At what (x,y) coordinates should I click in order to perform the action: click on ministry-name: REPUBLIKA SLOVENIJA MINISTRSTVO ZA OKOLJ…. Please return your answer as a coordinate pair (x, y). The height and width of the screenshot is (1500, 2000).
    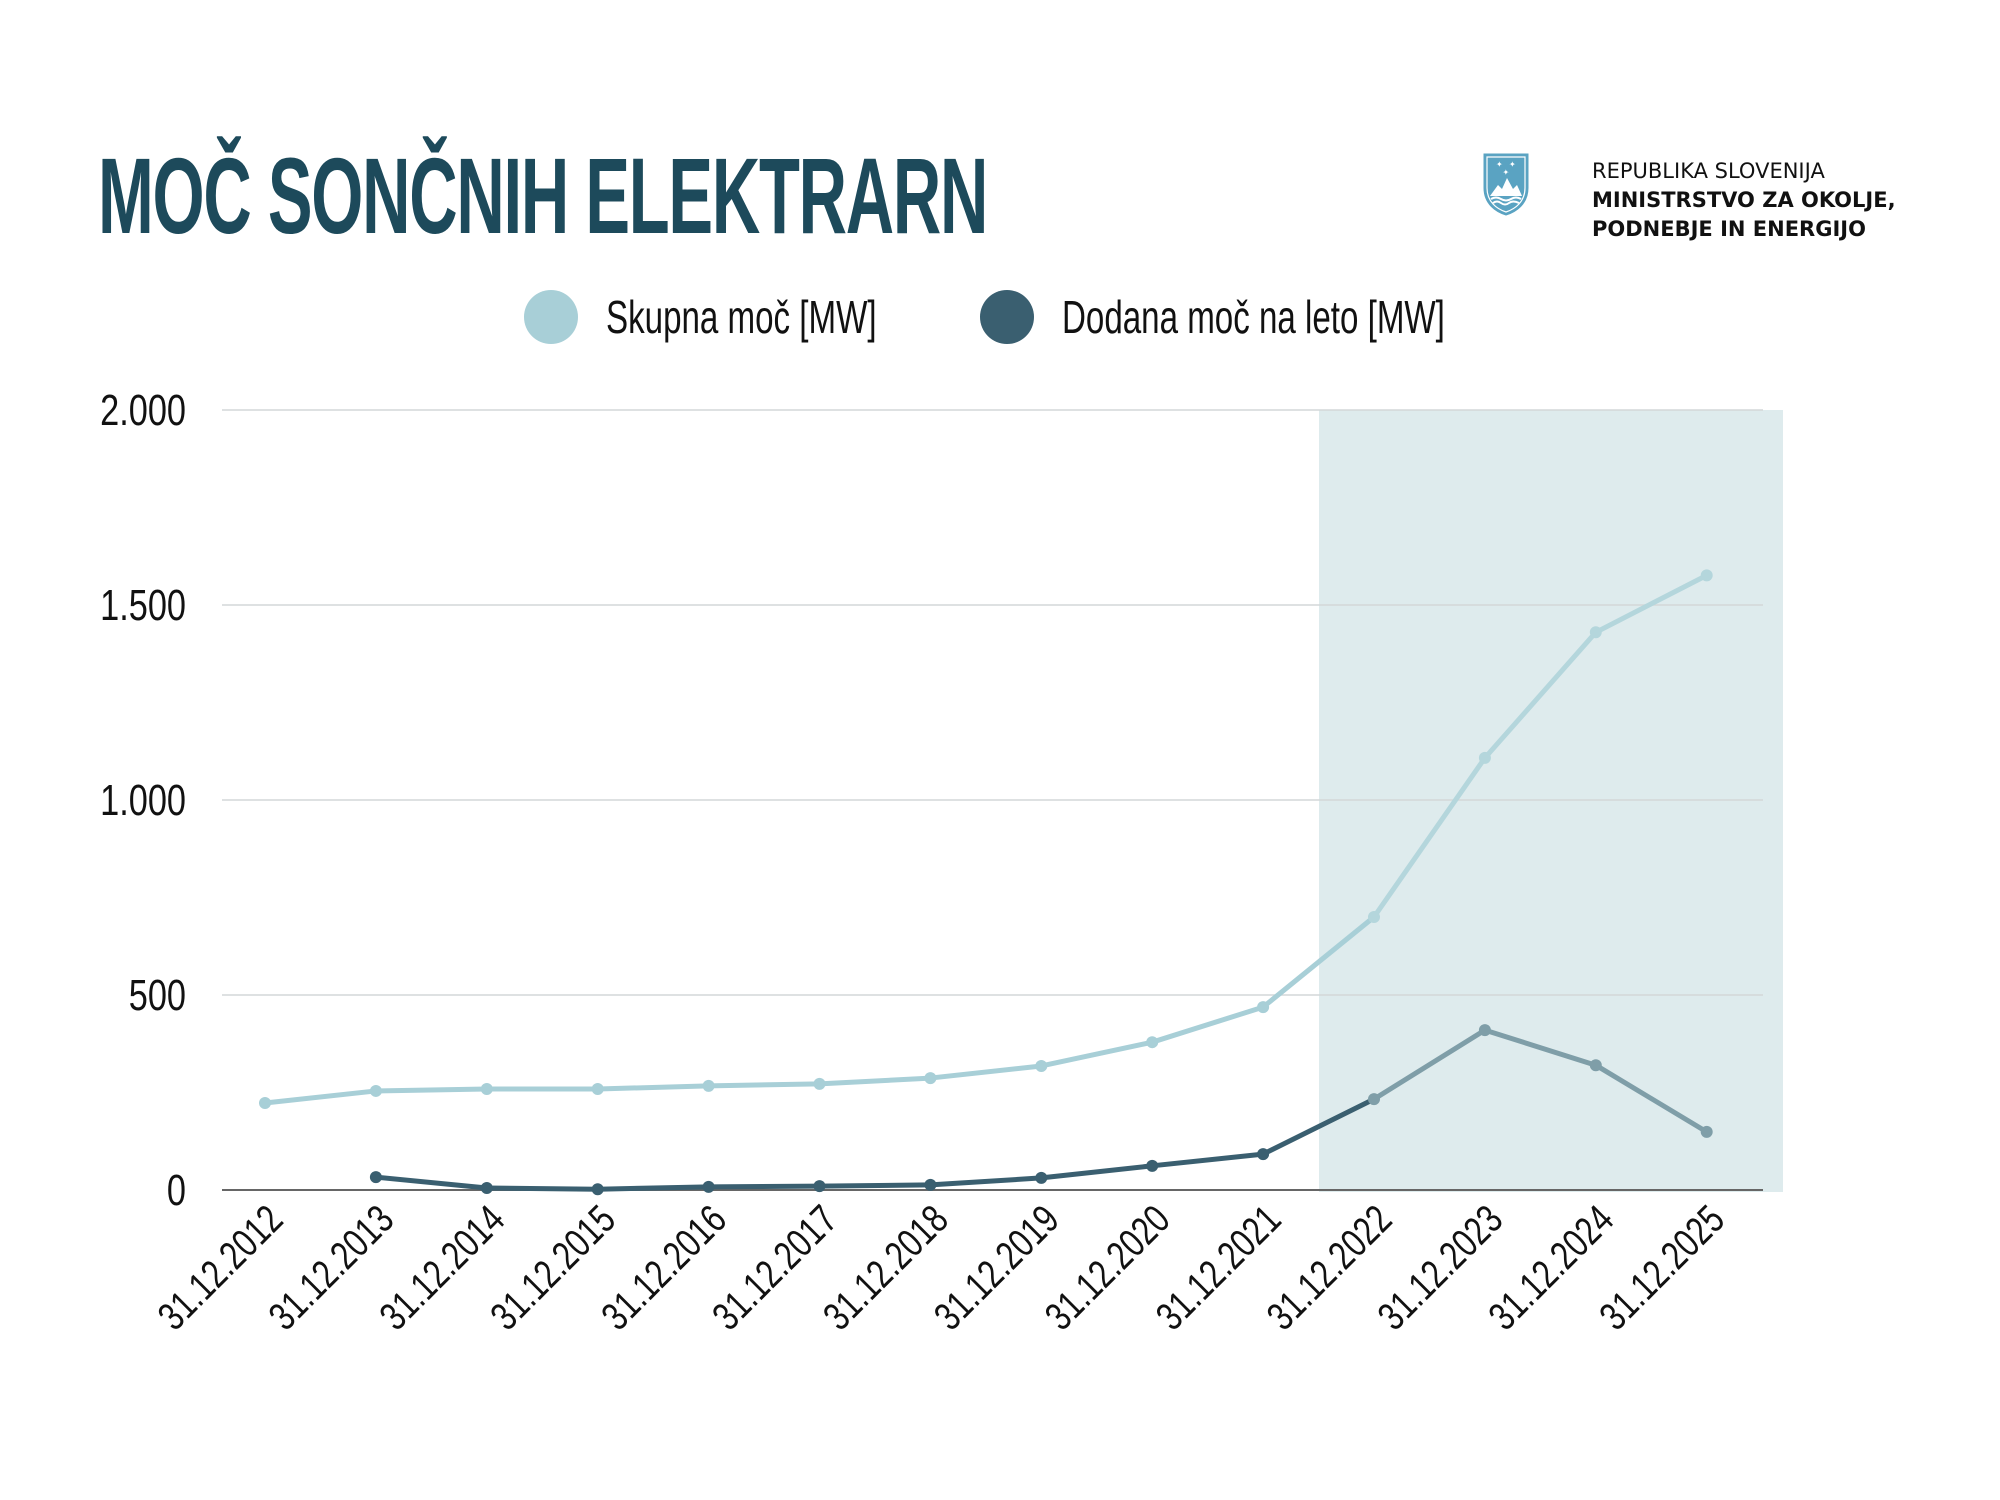
    Looking at the image, I should click on (1744, 200).